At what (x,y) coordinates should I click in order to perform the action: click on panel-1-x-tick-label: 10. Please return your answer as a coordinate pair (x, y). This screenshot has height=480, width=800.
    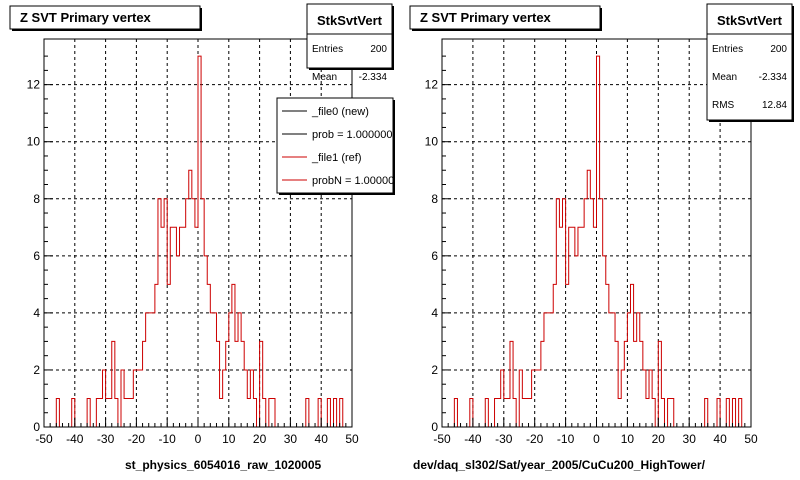
    Looking at the image, I should click on (229, 439).